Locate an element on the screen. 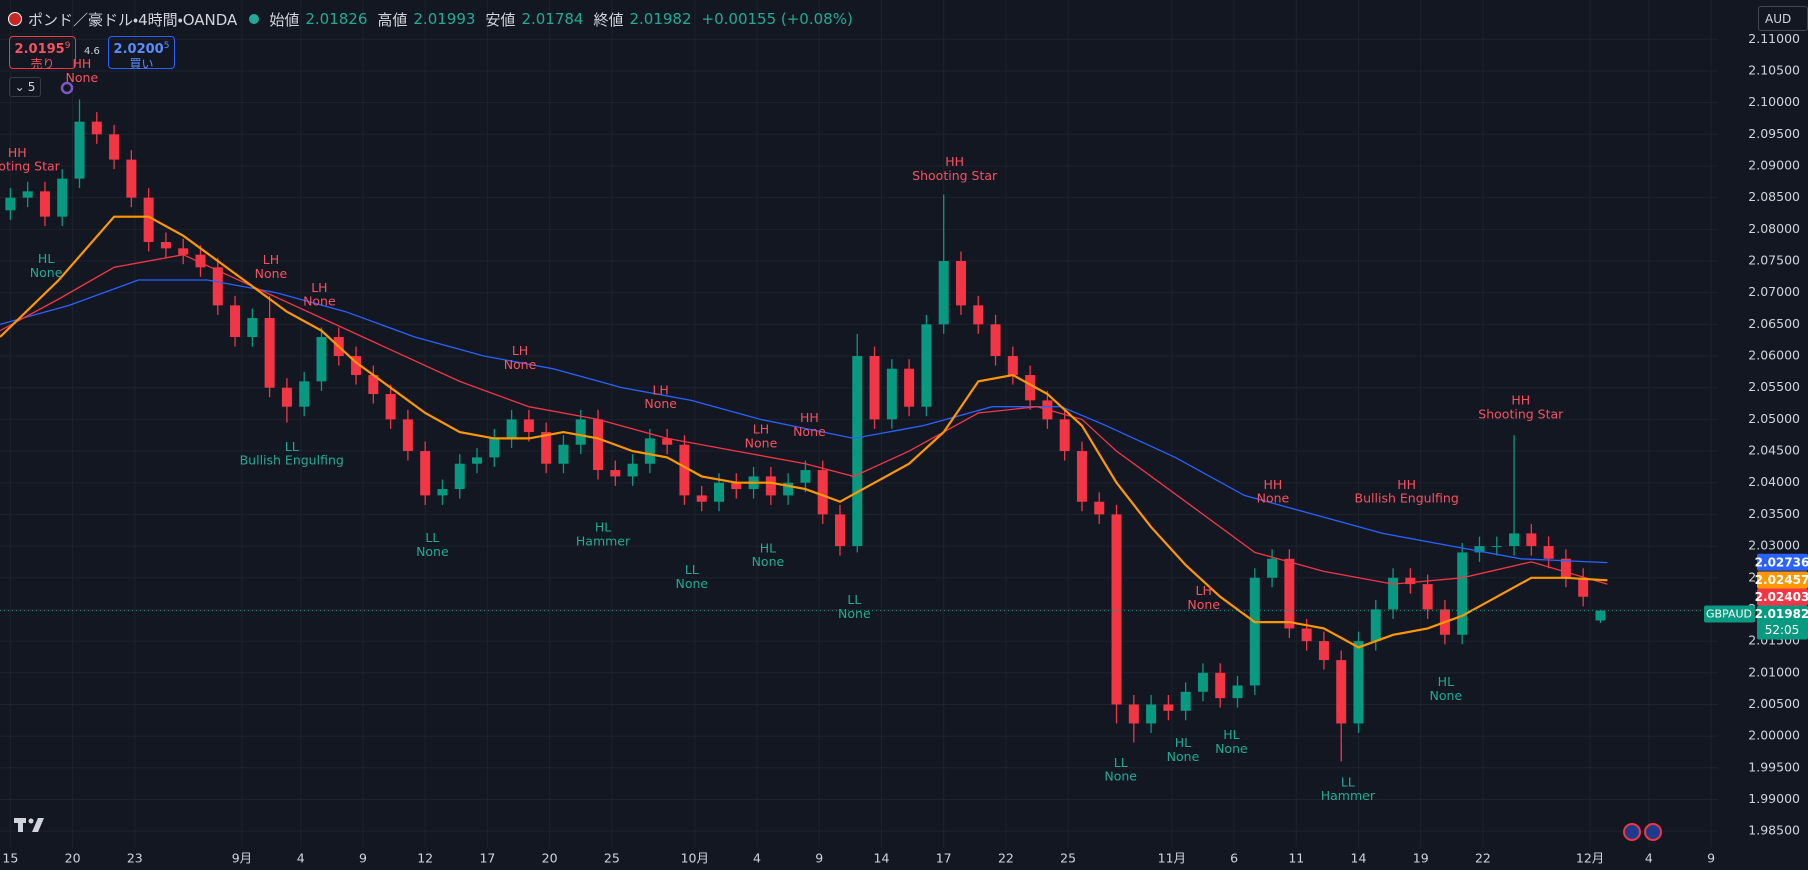 The image size is (1808, 870). x-tick-label: 15 is located at coordinates (10, 858).